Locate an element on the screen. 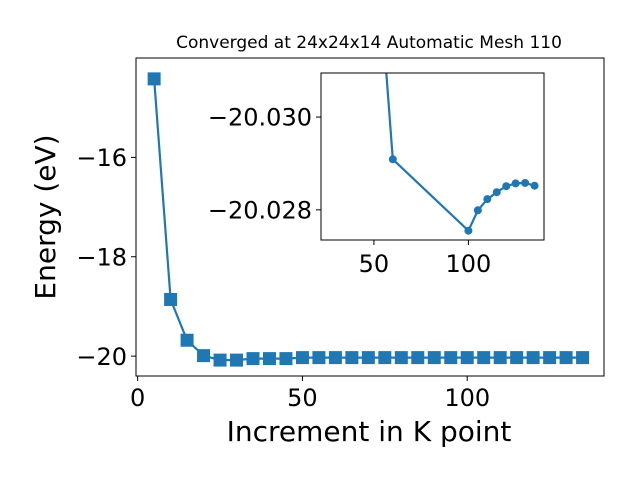  x-tick-label: 0 is located at coordinates (137, 398).